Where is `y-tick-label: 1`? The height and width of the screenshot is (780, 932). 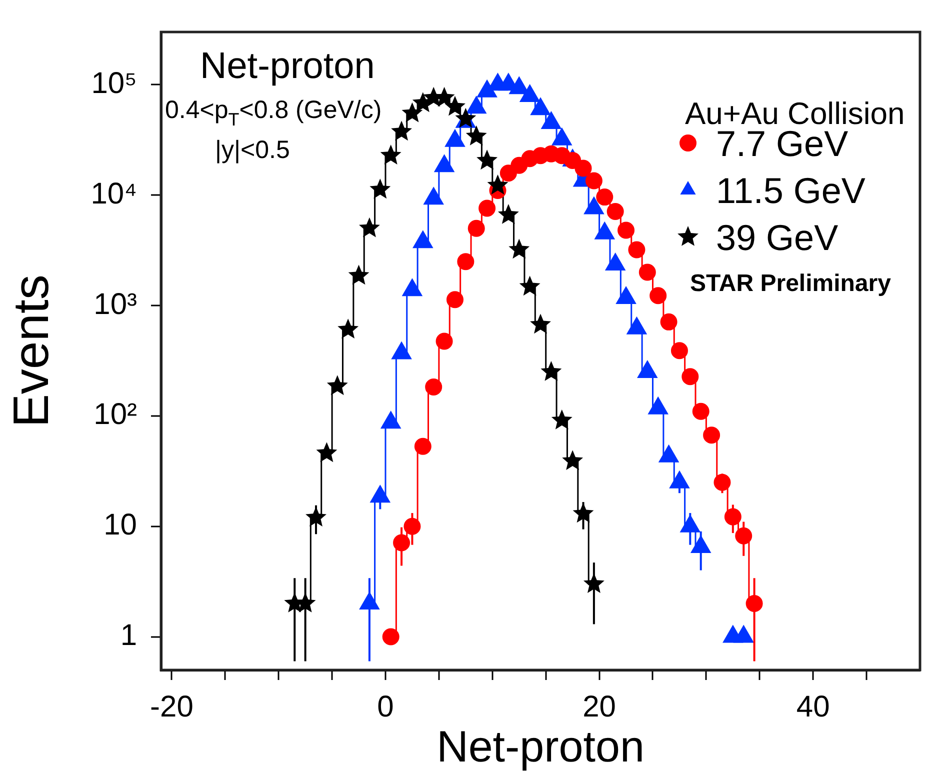
y-tick-label: 1 is located at coordinates (128, 635).